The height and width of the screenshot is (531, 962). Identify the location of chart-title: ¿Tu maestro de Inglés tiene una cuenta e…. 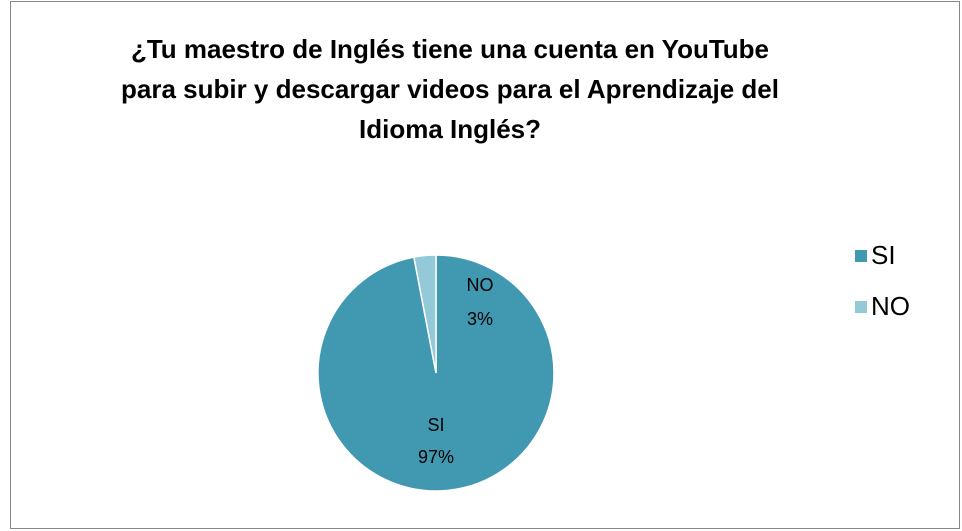
(450, 89).